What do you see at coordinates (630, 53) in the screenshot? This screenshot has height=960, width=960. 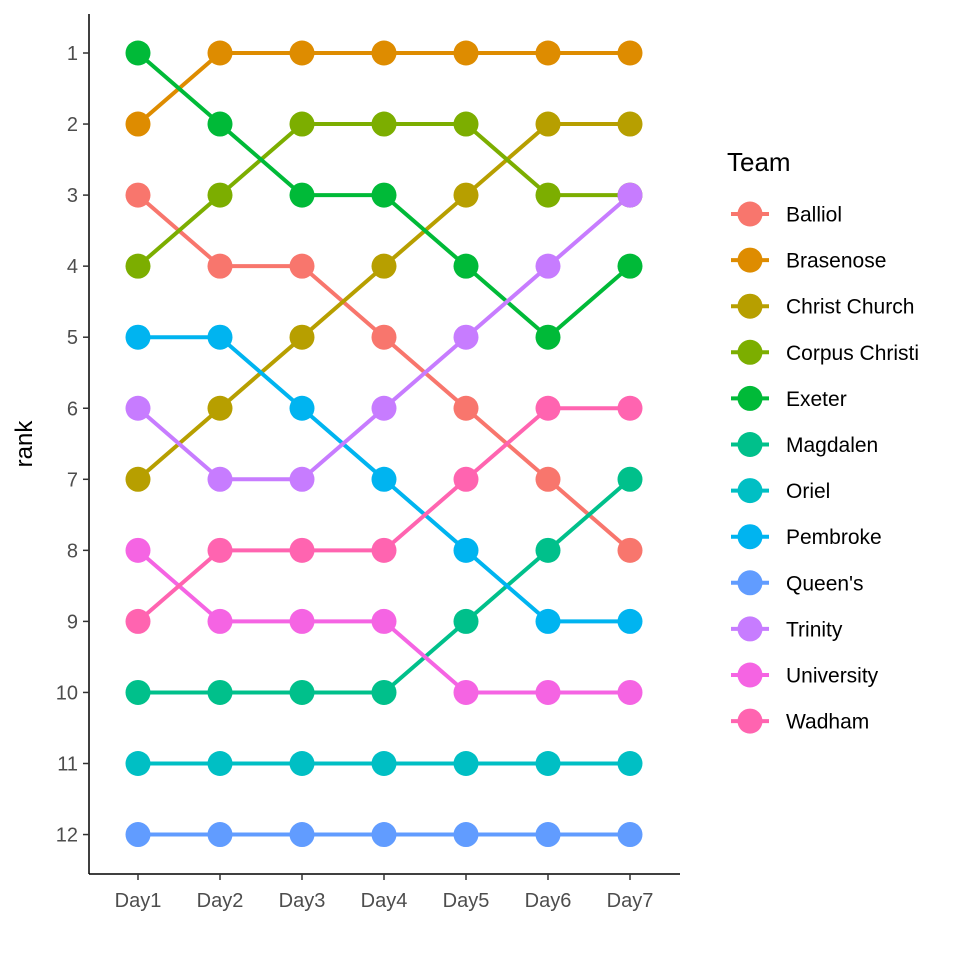 I see `point-brasenose-day7` at bounding box center [630, 53].